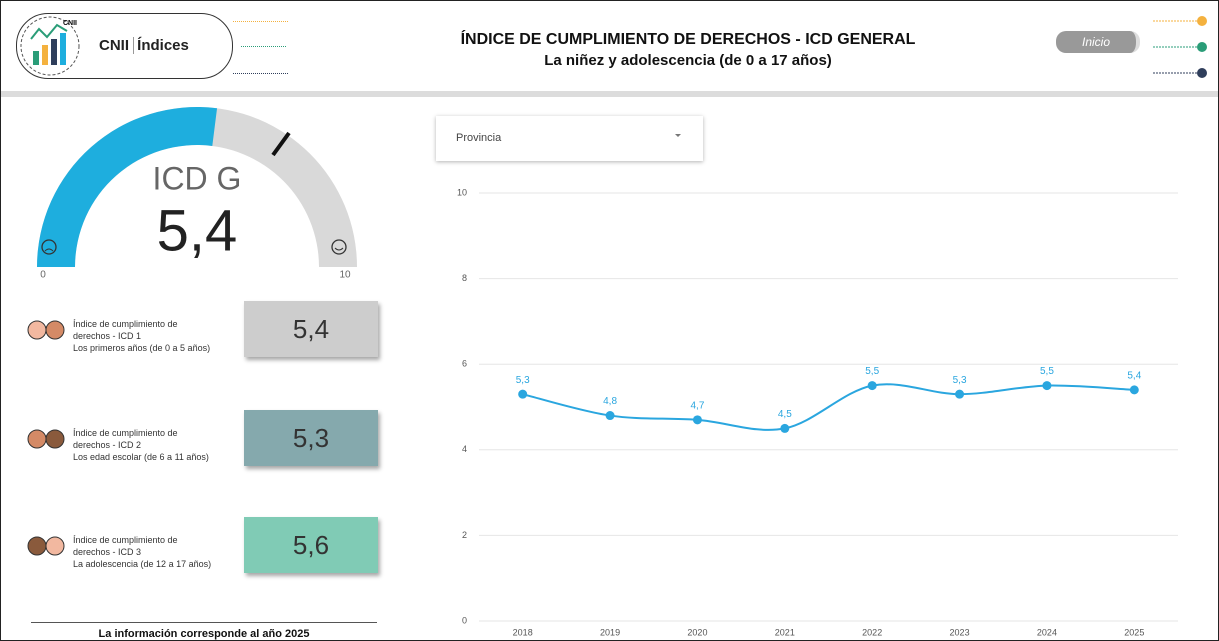 The image size is (1219, 641). Describe the element at coordinates (1098, 42) in the screenshot. I see `home-button: Inicio` at that location.